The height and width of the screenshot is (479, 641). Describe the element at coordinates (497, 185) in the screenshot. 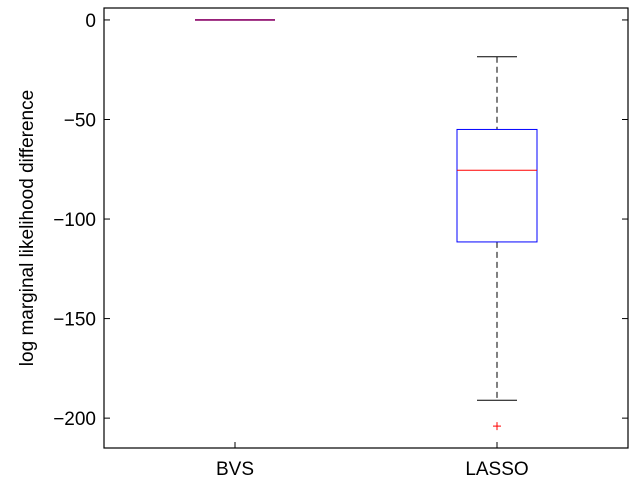

I see `iqr-box` at that location.